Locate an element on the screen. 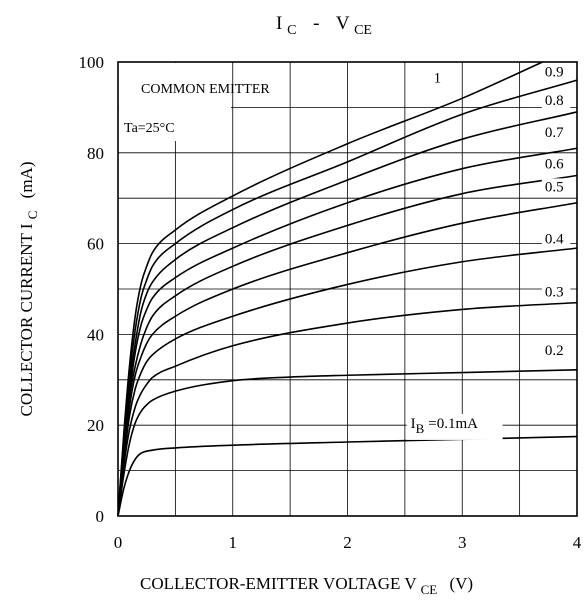 The height and width of the screenshot is (606, 587). y-tick-label: 60 is located at coordinates (95, 244).